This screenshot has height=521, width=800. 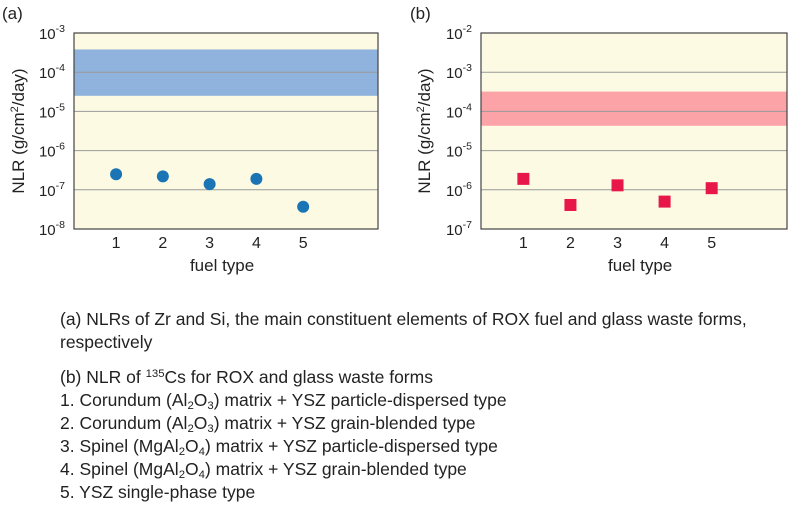 I want to click on range-band, so click(x=634, y=108).